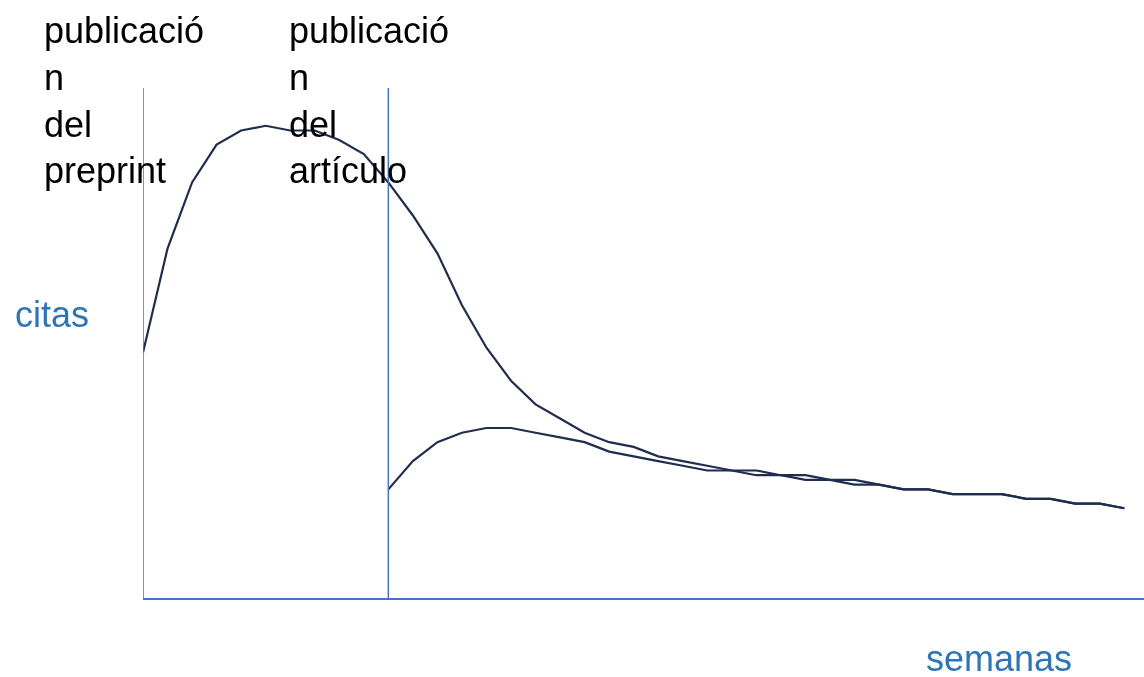  What do you see at coordinates (52, 314) in the screenshot?
I see `y-axis-title: citas` at bounding box center [52, 314].